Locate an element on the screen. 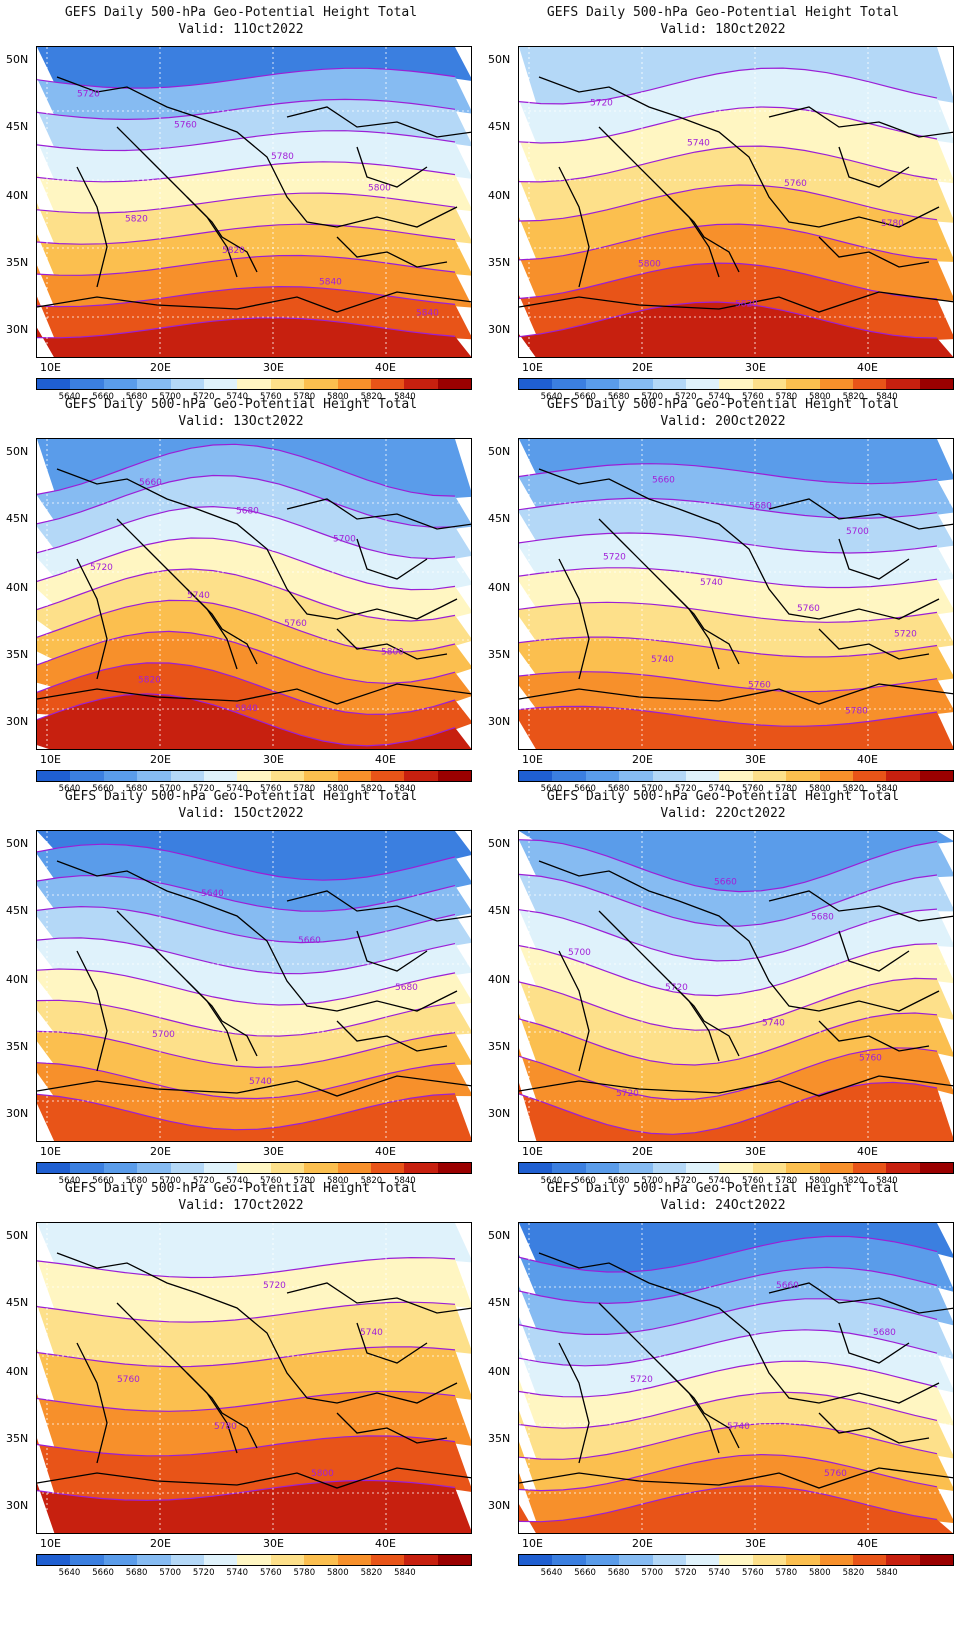  contour-label: 5700 is located at coordinates (857, 532).